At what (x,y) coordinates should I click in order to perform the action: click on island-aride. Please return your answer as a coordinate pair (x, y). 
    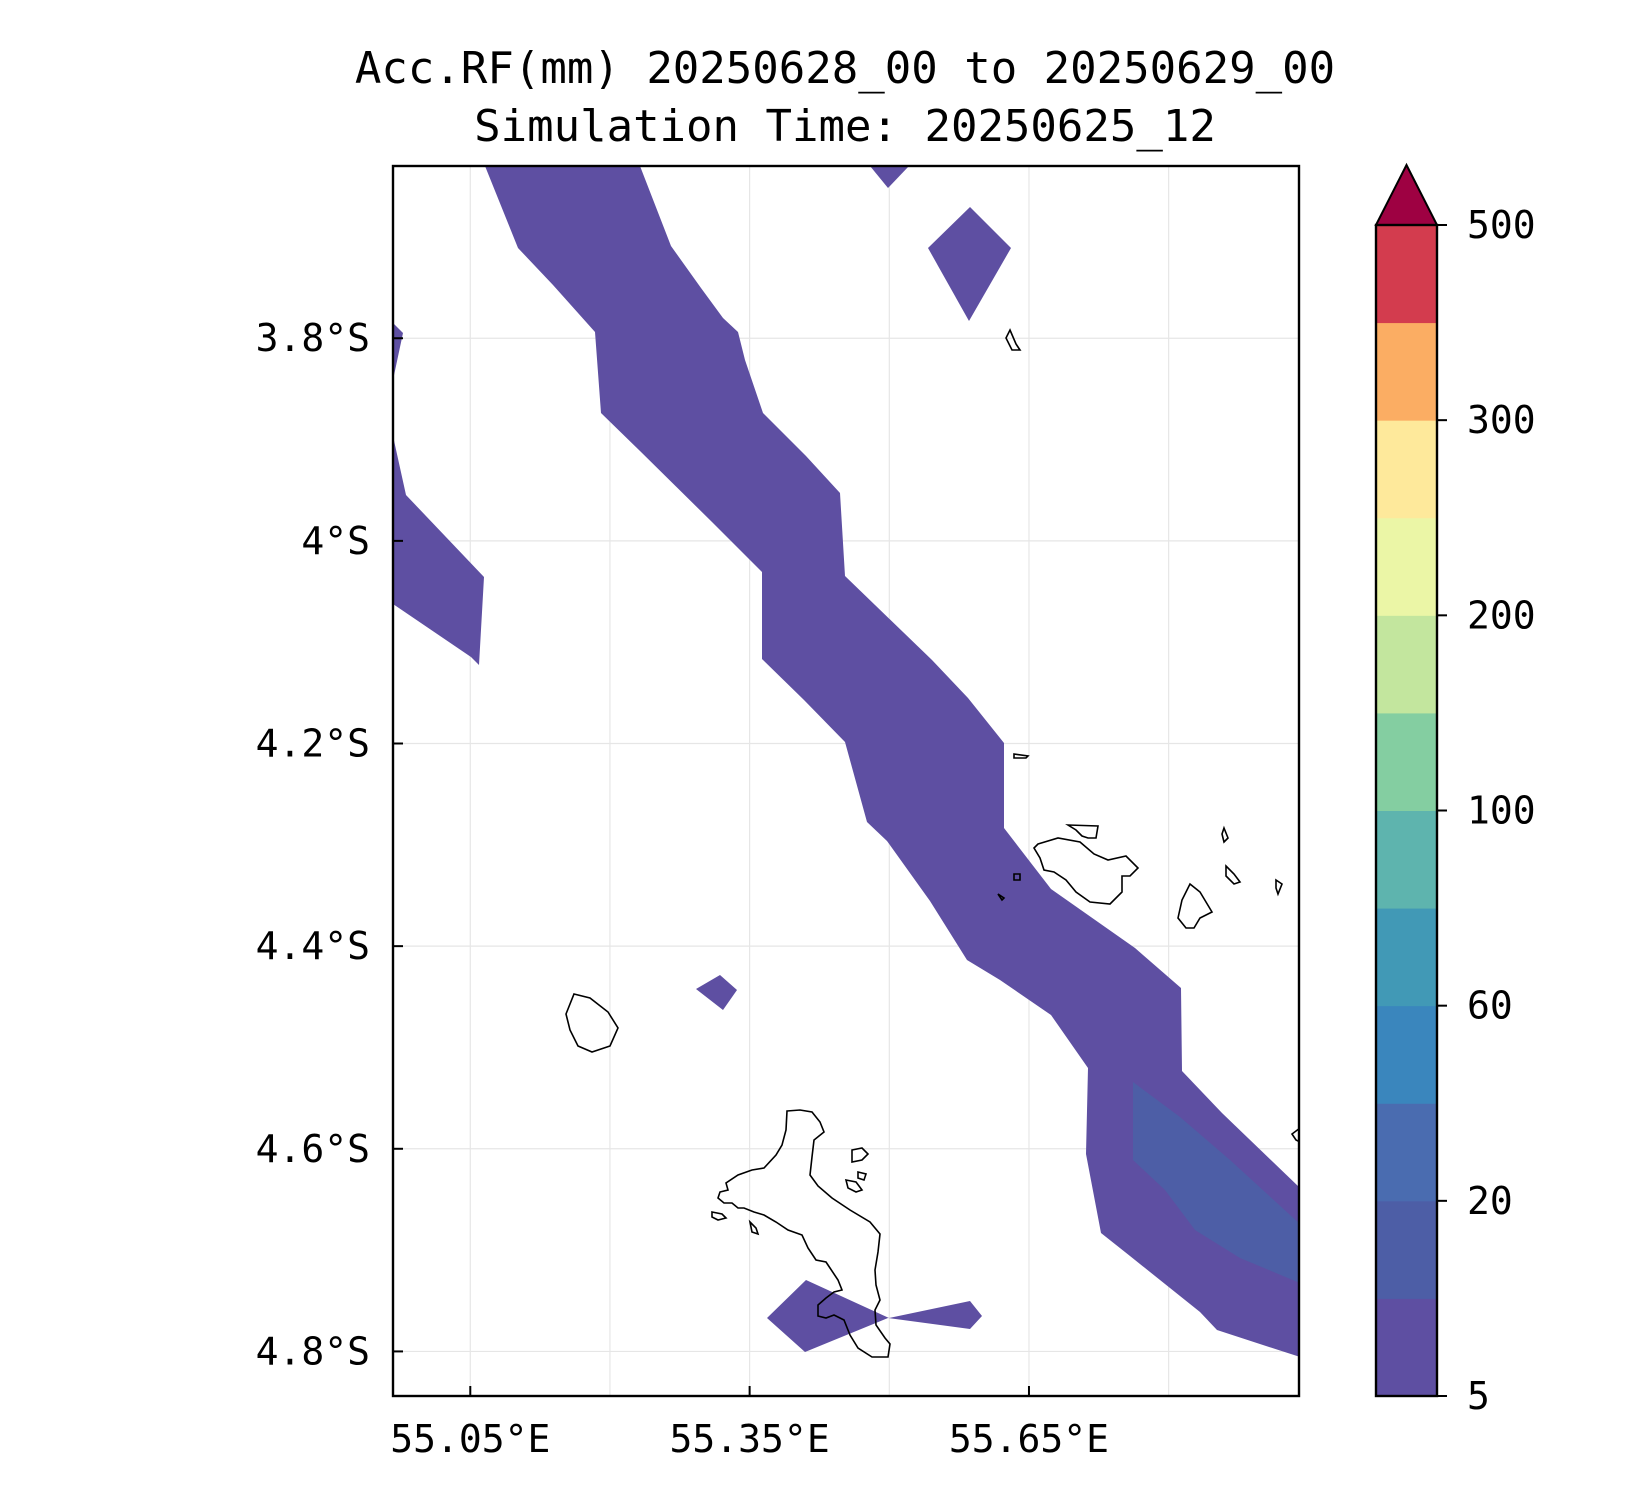
    Looking at the image, I should click on (1225, 834).